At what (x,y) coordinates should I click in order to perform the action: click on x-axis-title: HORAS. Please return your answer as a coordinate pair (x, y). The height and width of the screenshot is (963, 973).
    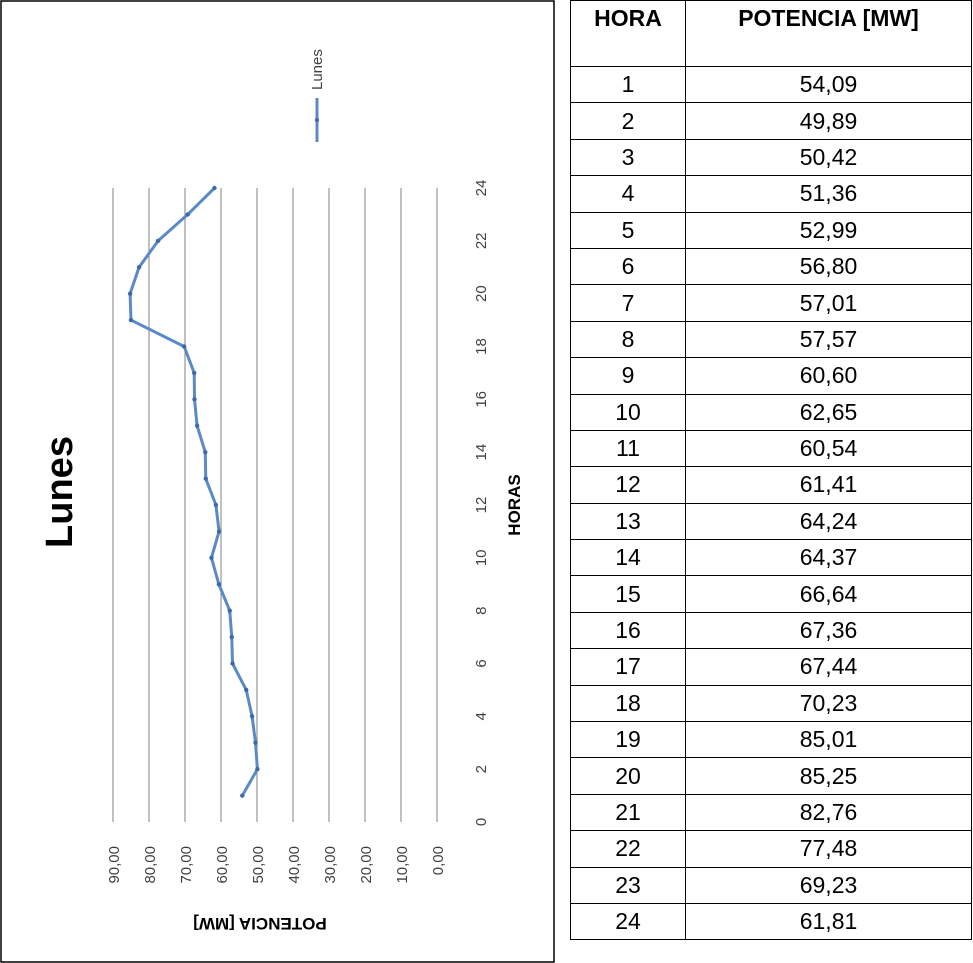
    Looking at the image, I should click on (514, 504).